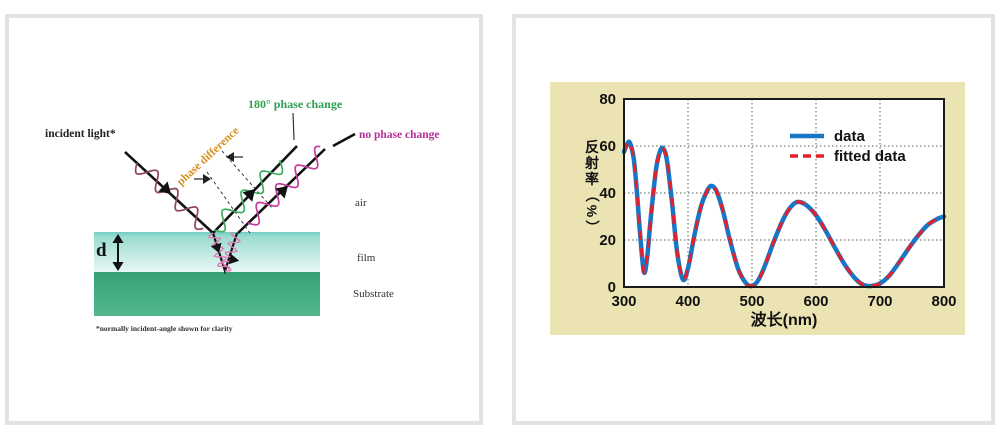 Image resolution: width=1000 pixels, height=437 pixels. I want to click on svg-text: 400, so click(687, 301).